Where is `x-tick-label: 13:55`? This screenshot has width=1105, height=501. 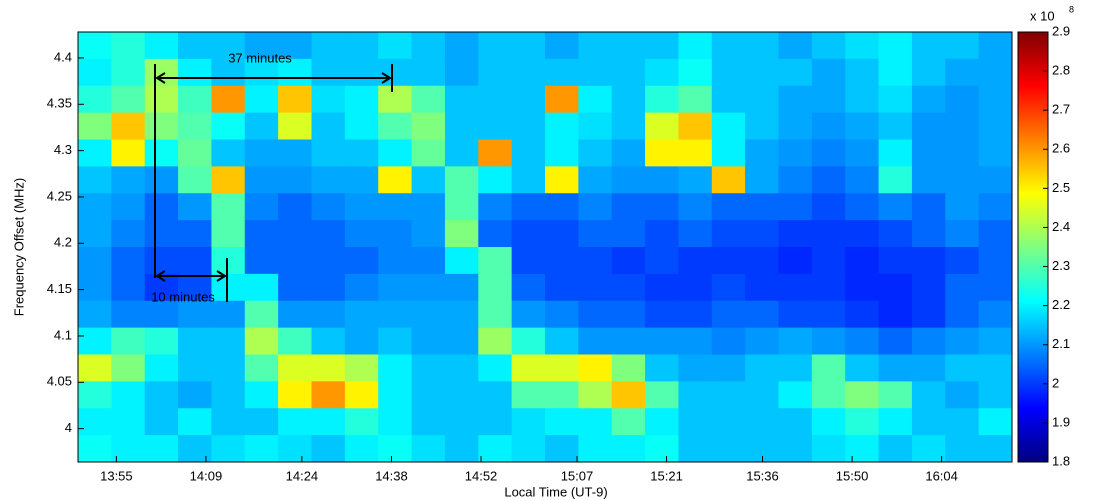
x-tick-label: 13:55 is located at coordinates (116, 475).